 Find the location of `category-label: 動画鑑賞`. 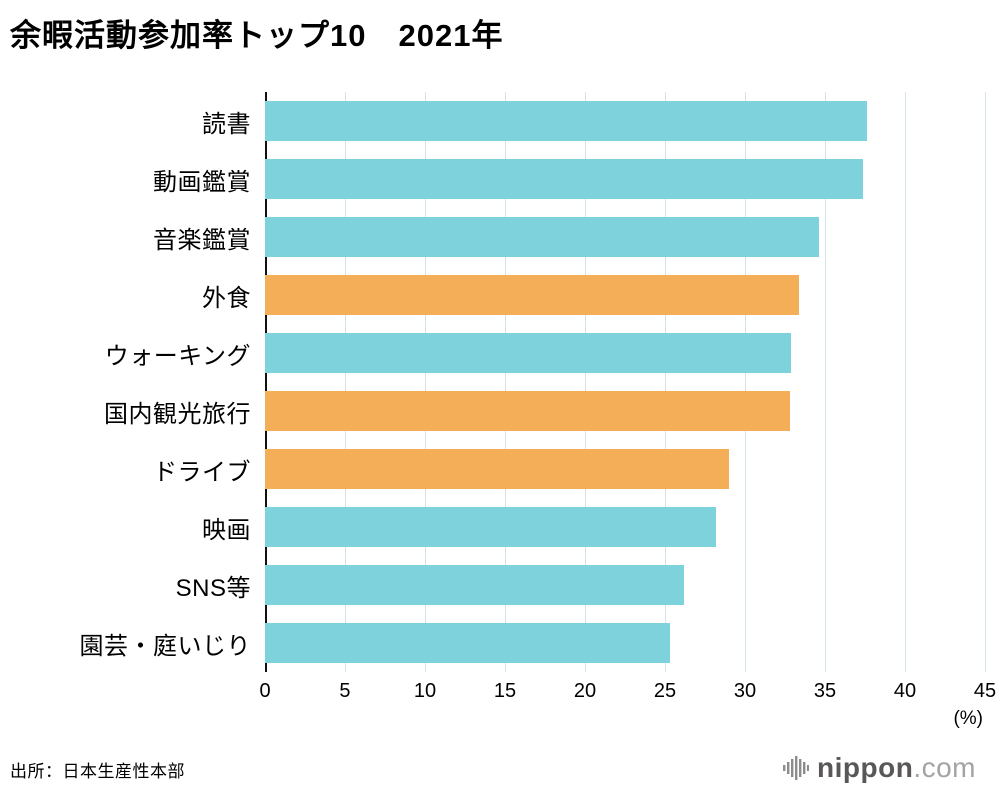

category-label: 動画鑑賞 is located at coordinates (202, 182).